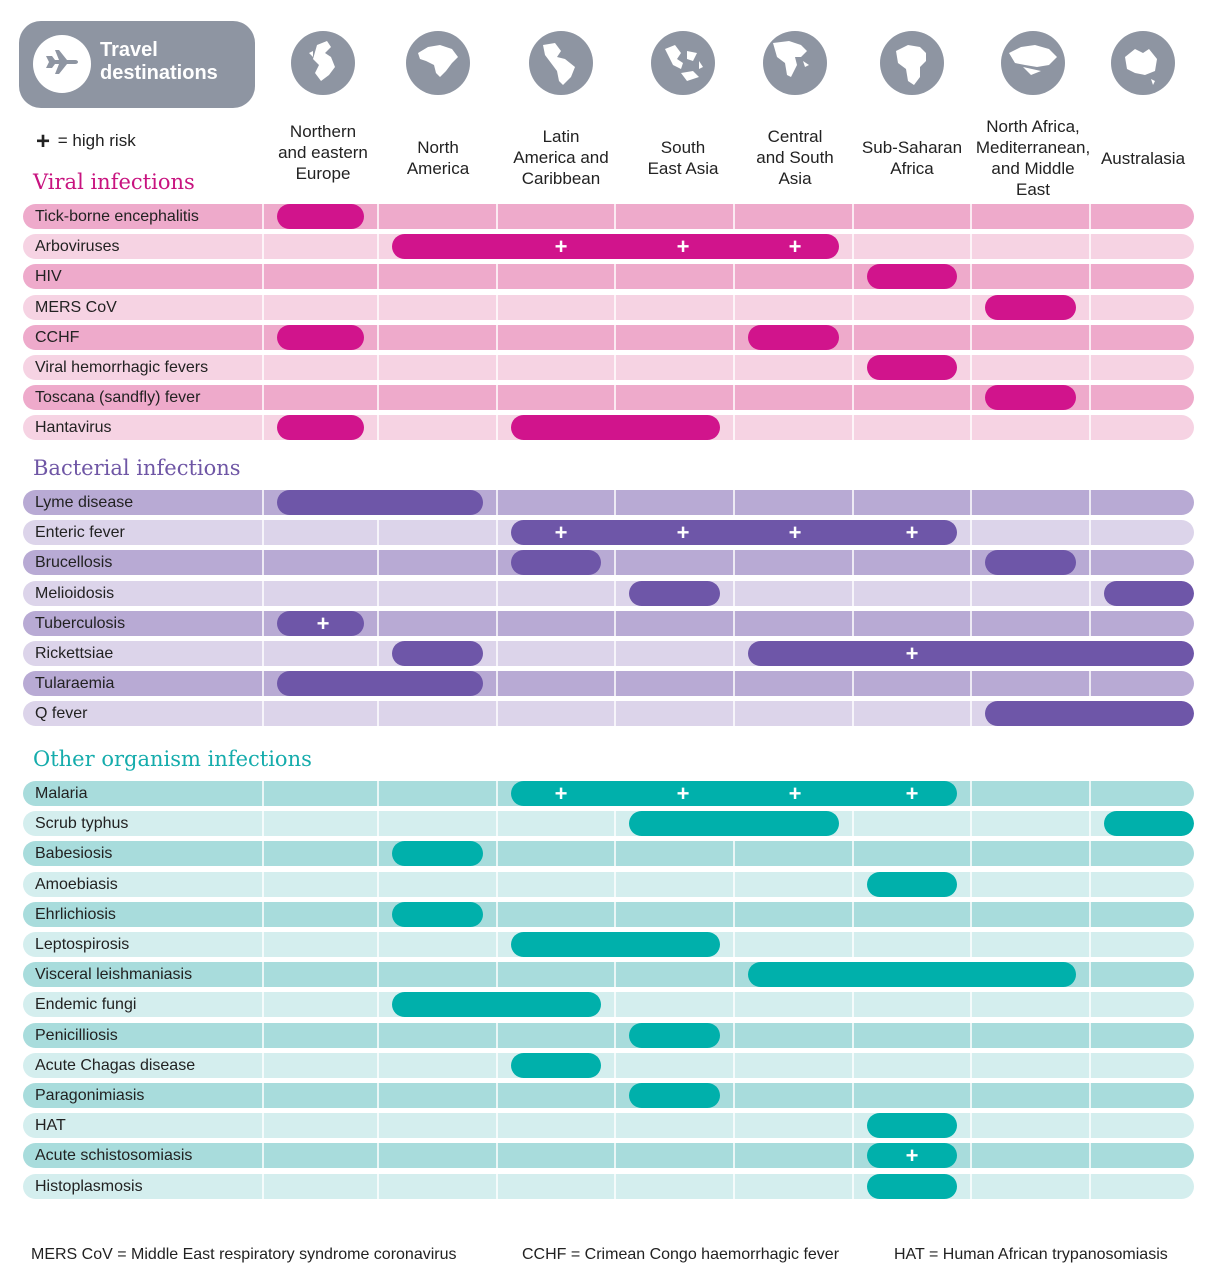 This screenshot has height=1280, width=1217. What do you see at coordinates (75, 914) in the screenshot?
I see `infection-name: Ehrlichiosis` at bounding box center [75, 914].